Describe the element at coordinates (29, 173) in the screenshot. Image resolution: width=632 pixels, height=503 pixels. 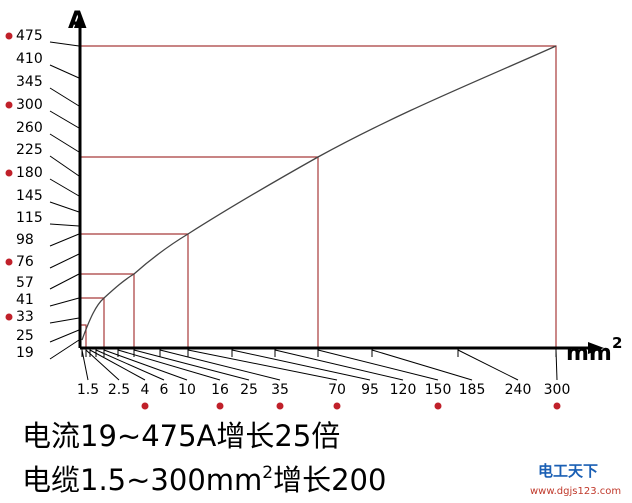
I see `y-tick-label: 180` at that location.